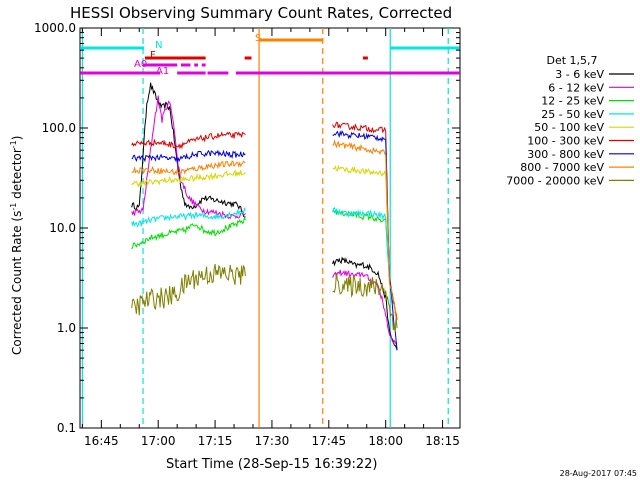 The image size is (640, 480). I want to click on legend-label: 50 - 100 keV, so click(569, 127).